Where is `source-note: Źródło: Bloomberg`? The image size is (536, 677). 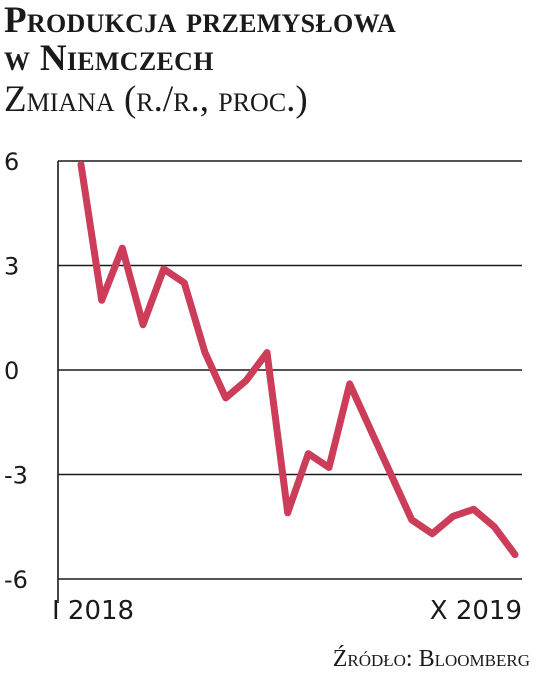
source-note: Źródło: Bloomberg is located at coordinates (431, 659).